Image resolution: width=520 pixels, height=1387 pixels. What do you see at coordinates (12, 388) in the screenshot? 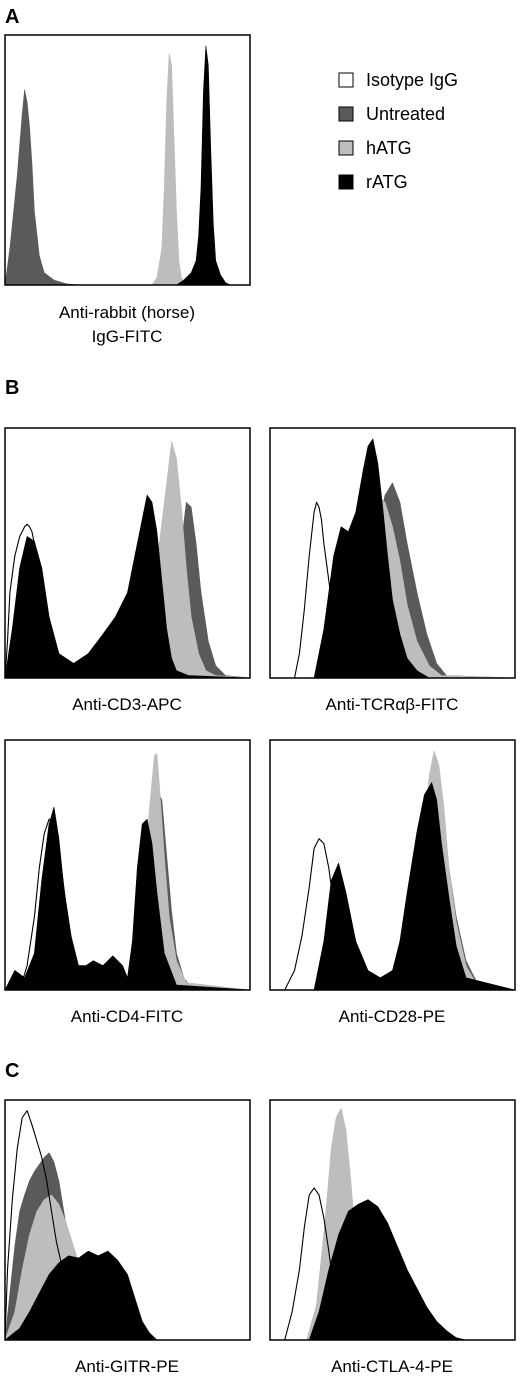
I see `panel-letter-b: B` at bounding box center [12, 388].